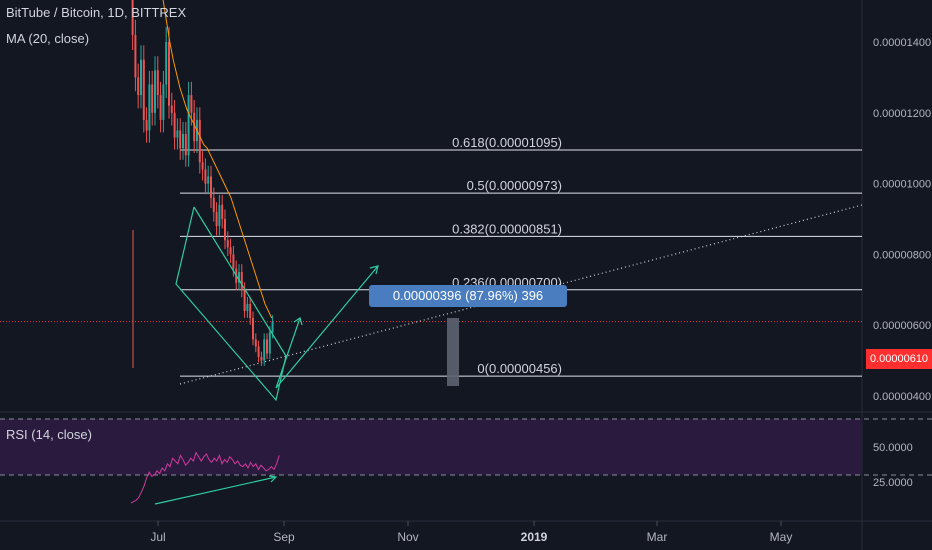 The image size is (932, 550). I want to click on ma-legend: MA (20, close), so click(48, 38).